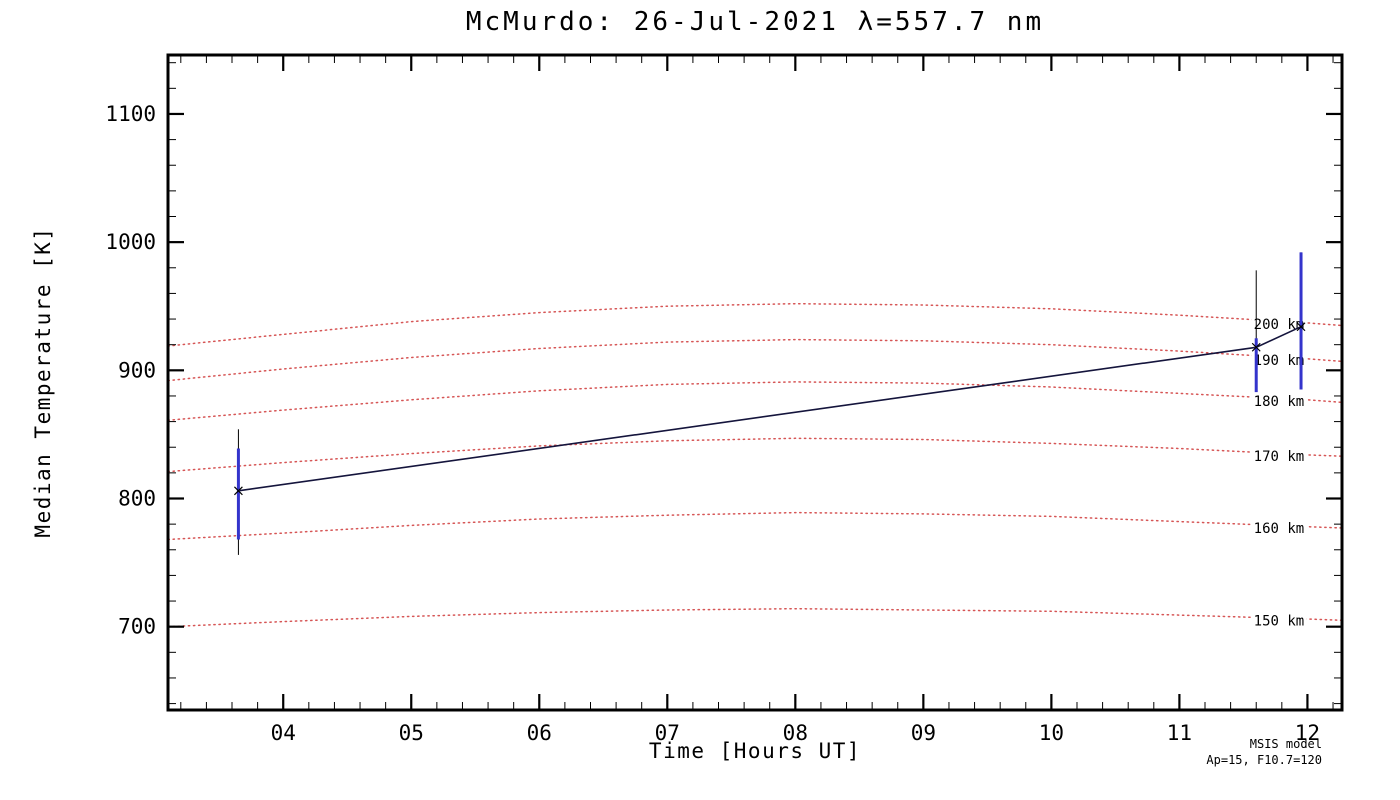  I want to click on model-label-bg-200km, so click(1279, 324).